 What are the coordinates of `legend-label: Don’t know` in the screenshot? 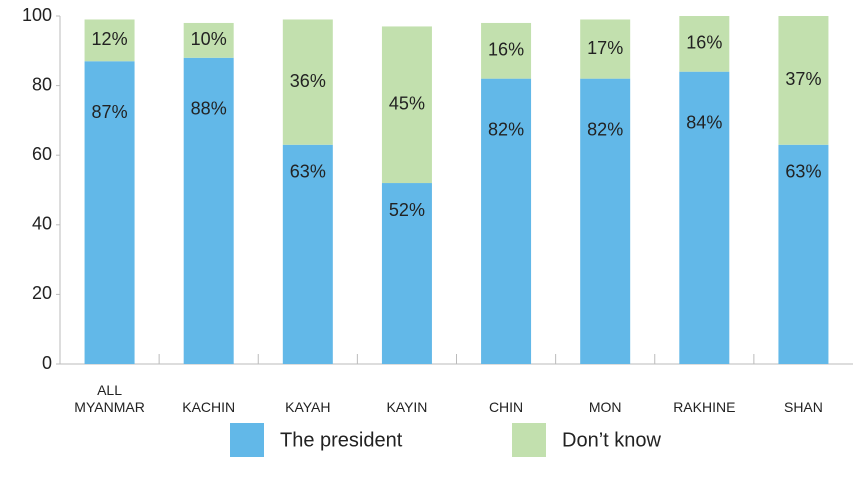 It's located at (611, 440).